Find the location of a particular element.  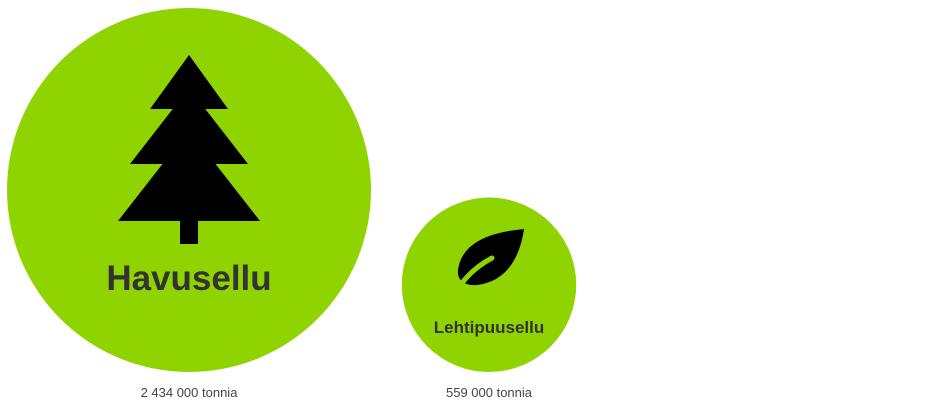

category-label-havusellu: Havusellu is located at coordinates (188, 278).